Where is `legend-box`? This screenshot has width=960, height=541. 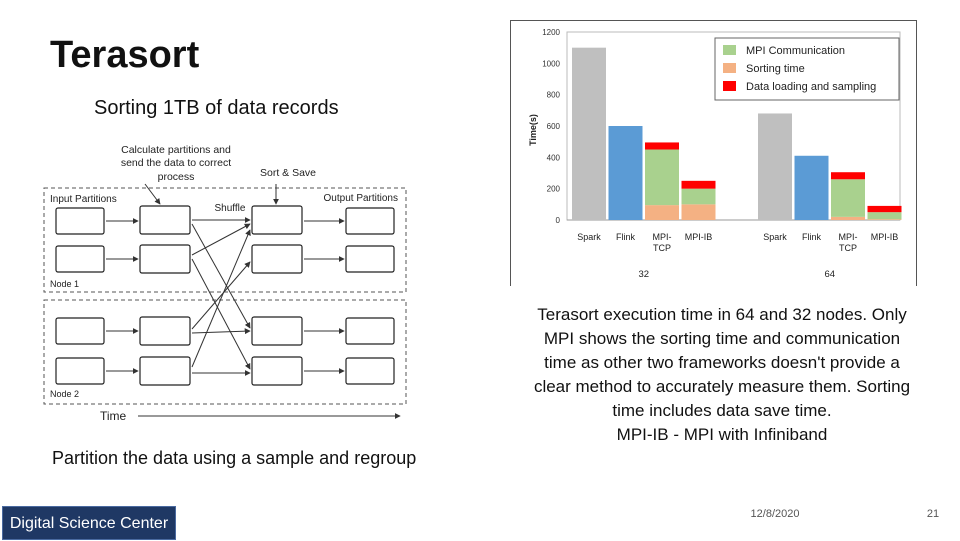
legend-box is located at coordinates (807, 69).